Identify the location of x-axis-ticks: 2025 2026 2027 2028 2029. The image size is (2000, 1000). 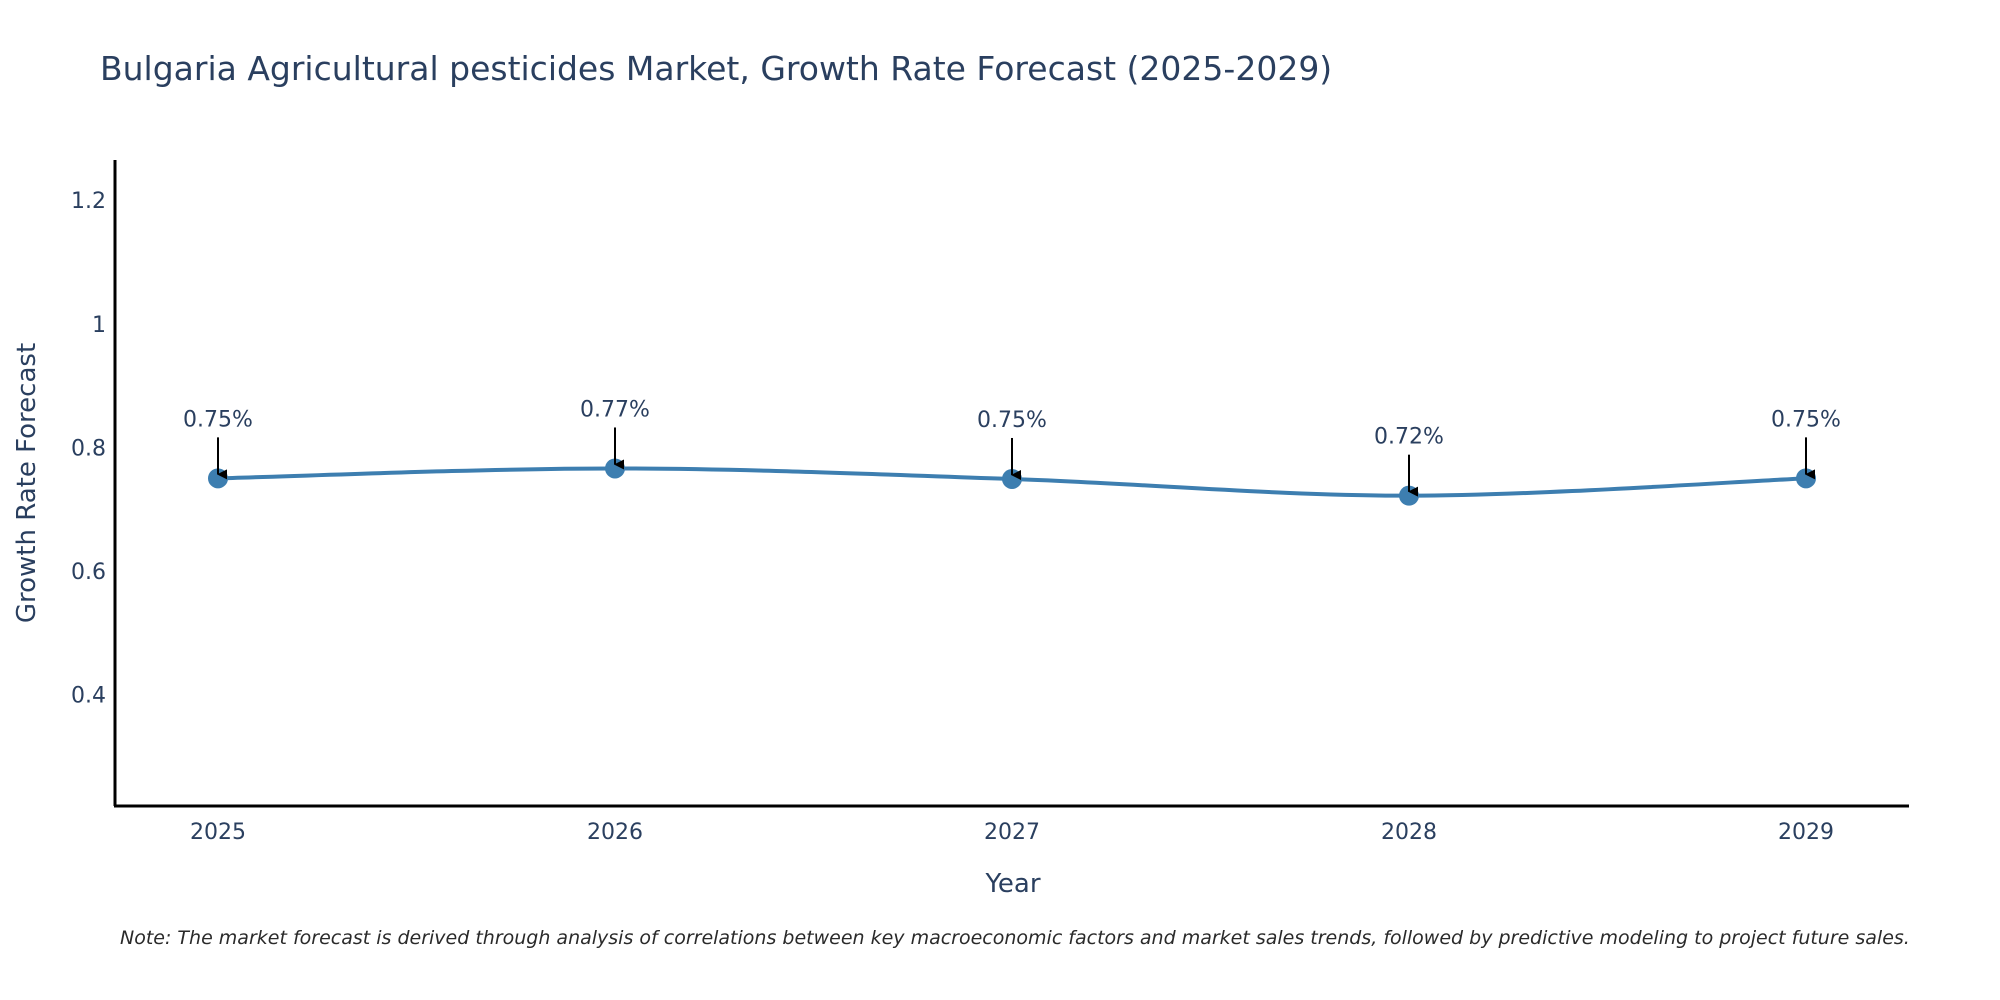
(1012, 832).